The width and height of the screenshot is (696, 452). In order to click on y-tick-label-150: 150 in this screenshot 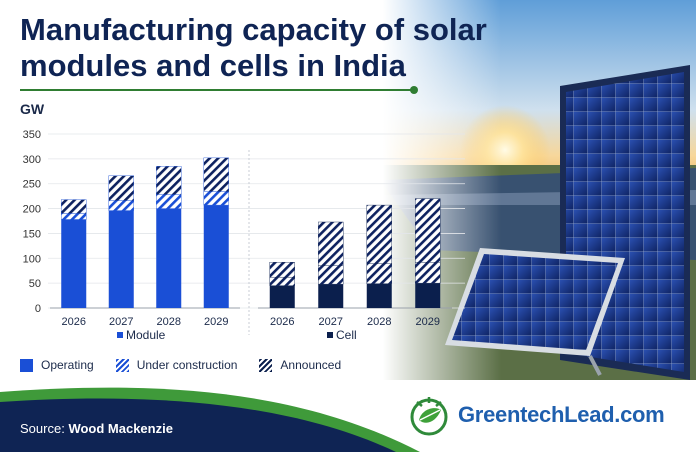, I will do `click(32, 234)`.